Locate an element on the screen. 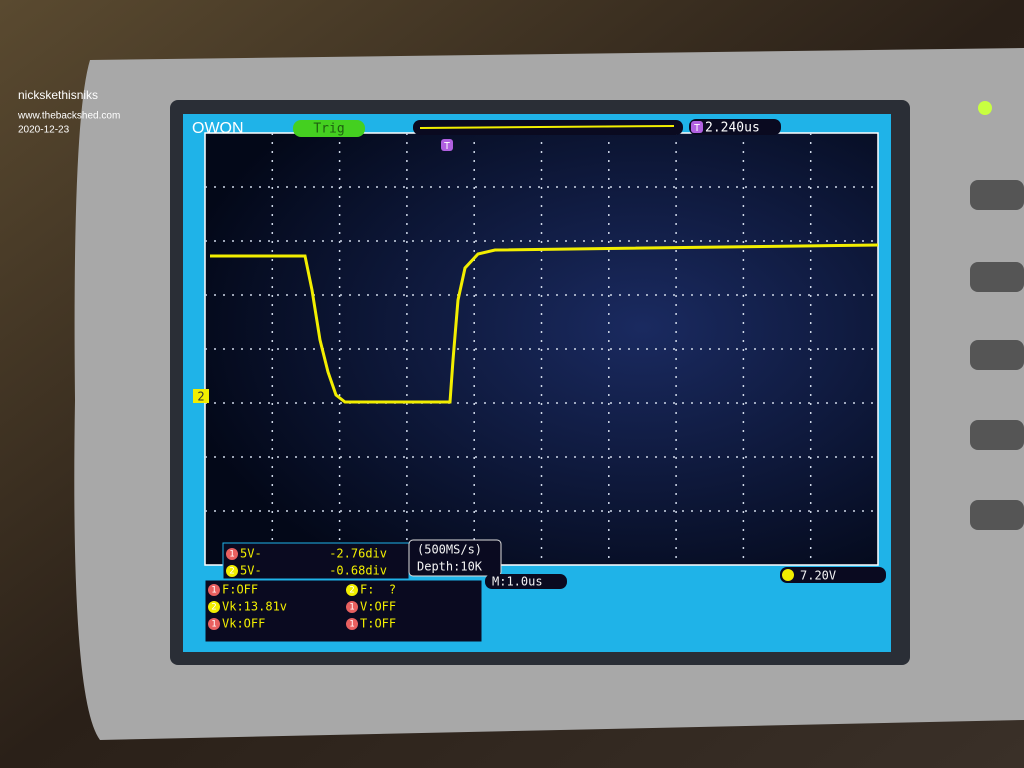  measure-text: F:OFF is located at coordinates (240, 590).